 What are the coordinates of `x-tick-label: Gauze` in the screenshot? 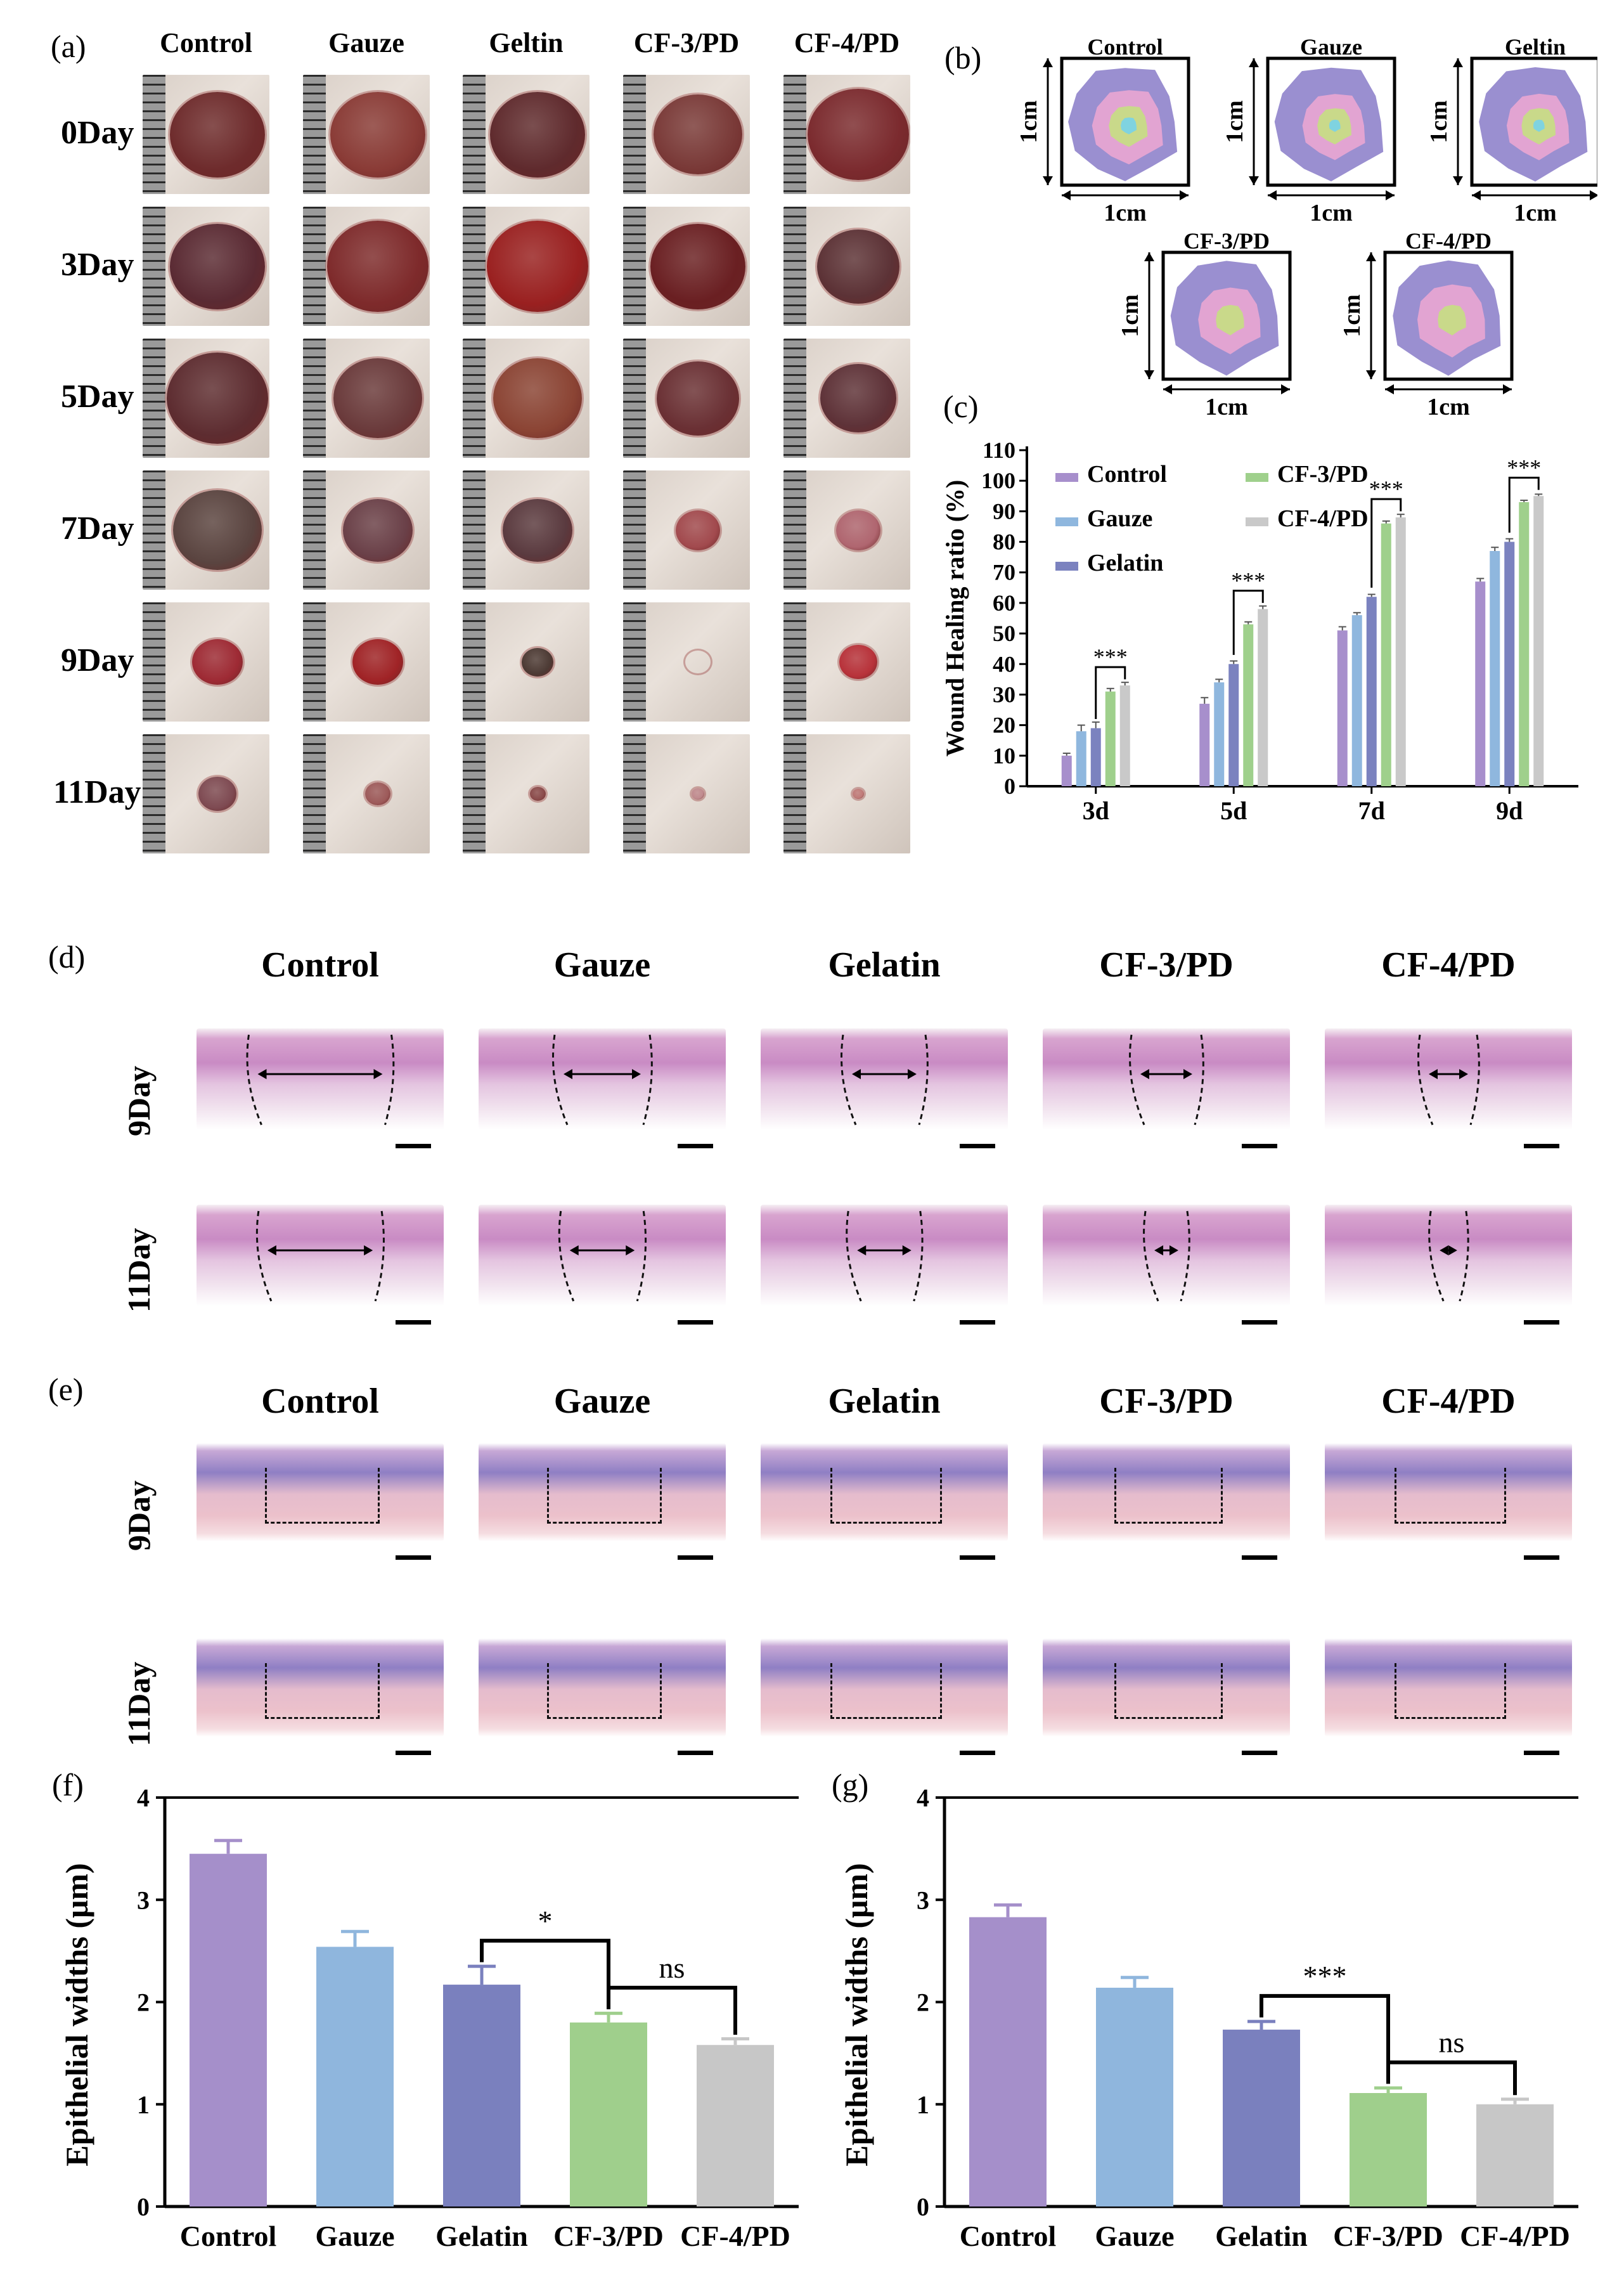 It's located at (355, 2236).